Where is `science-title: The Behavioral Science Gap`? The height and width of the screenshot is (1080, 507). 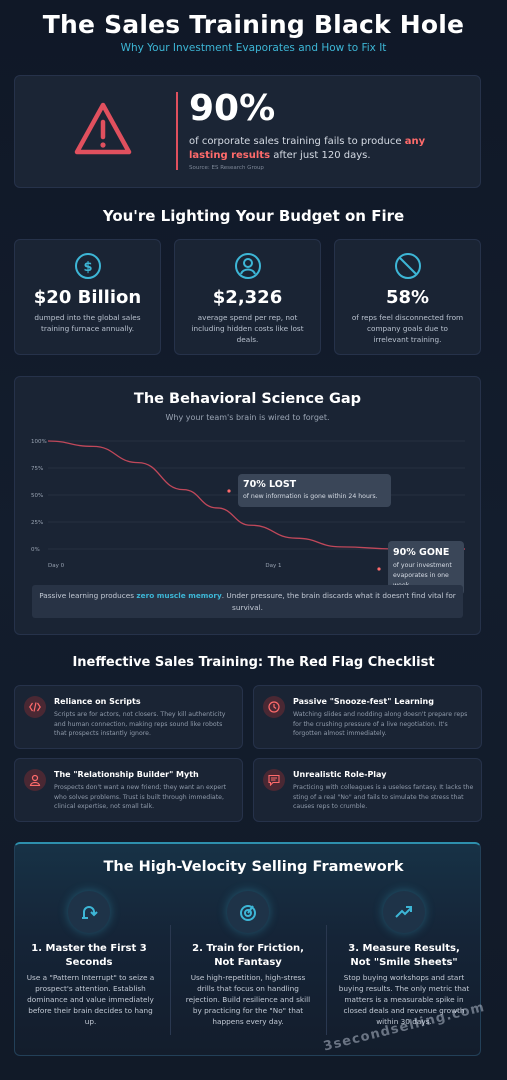
science-title: The Behavioral Science Gap is located at coordinates (247, 399).